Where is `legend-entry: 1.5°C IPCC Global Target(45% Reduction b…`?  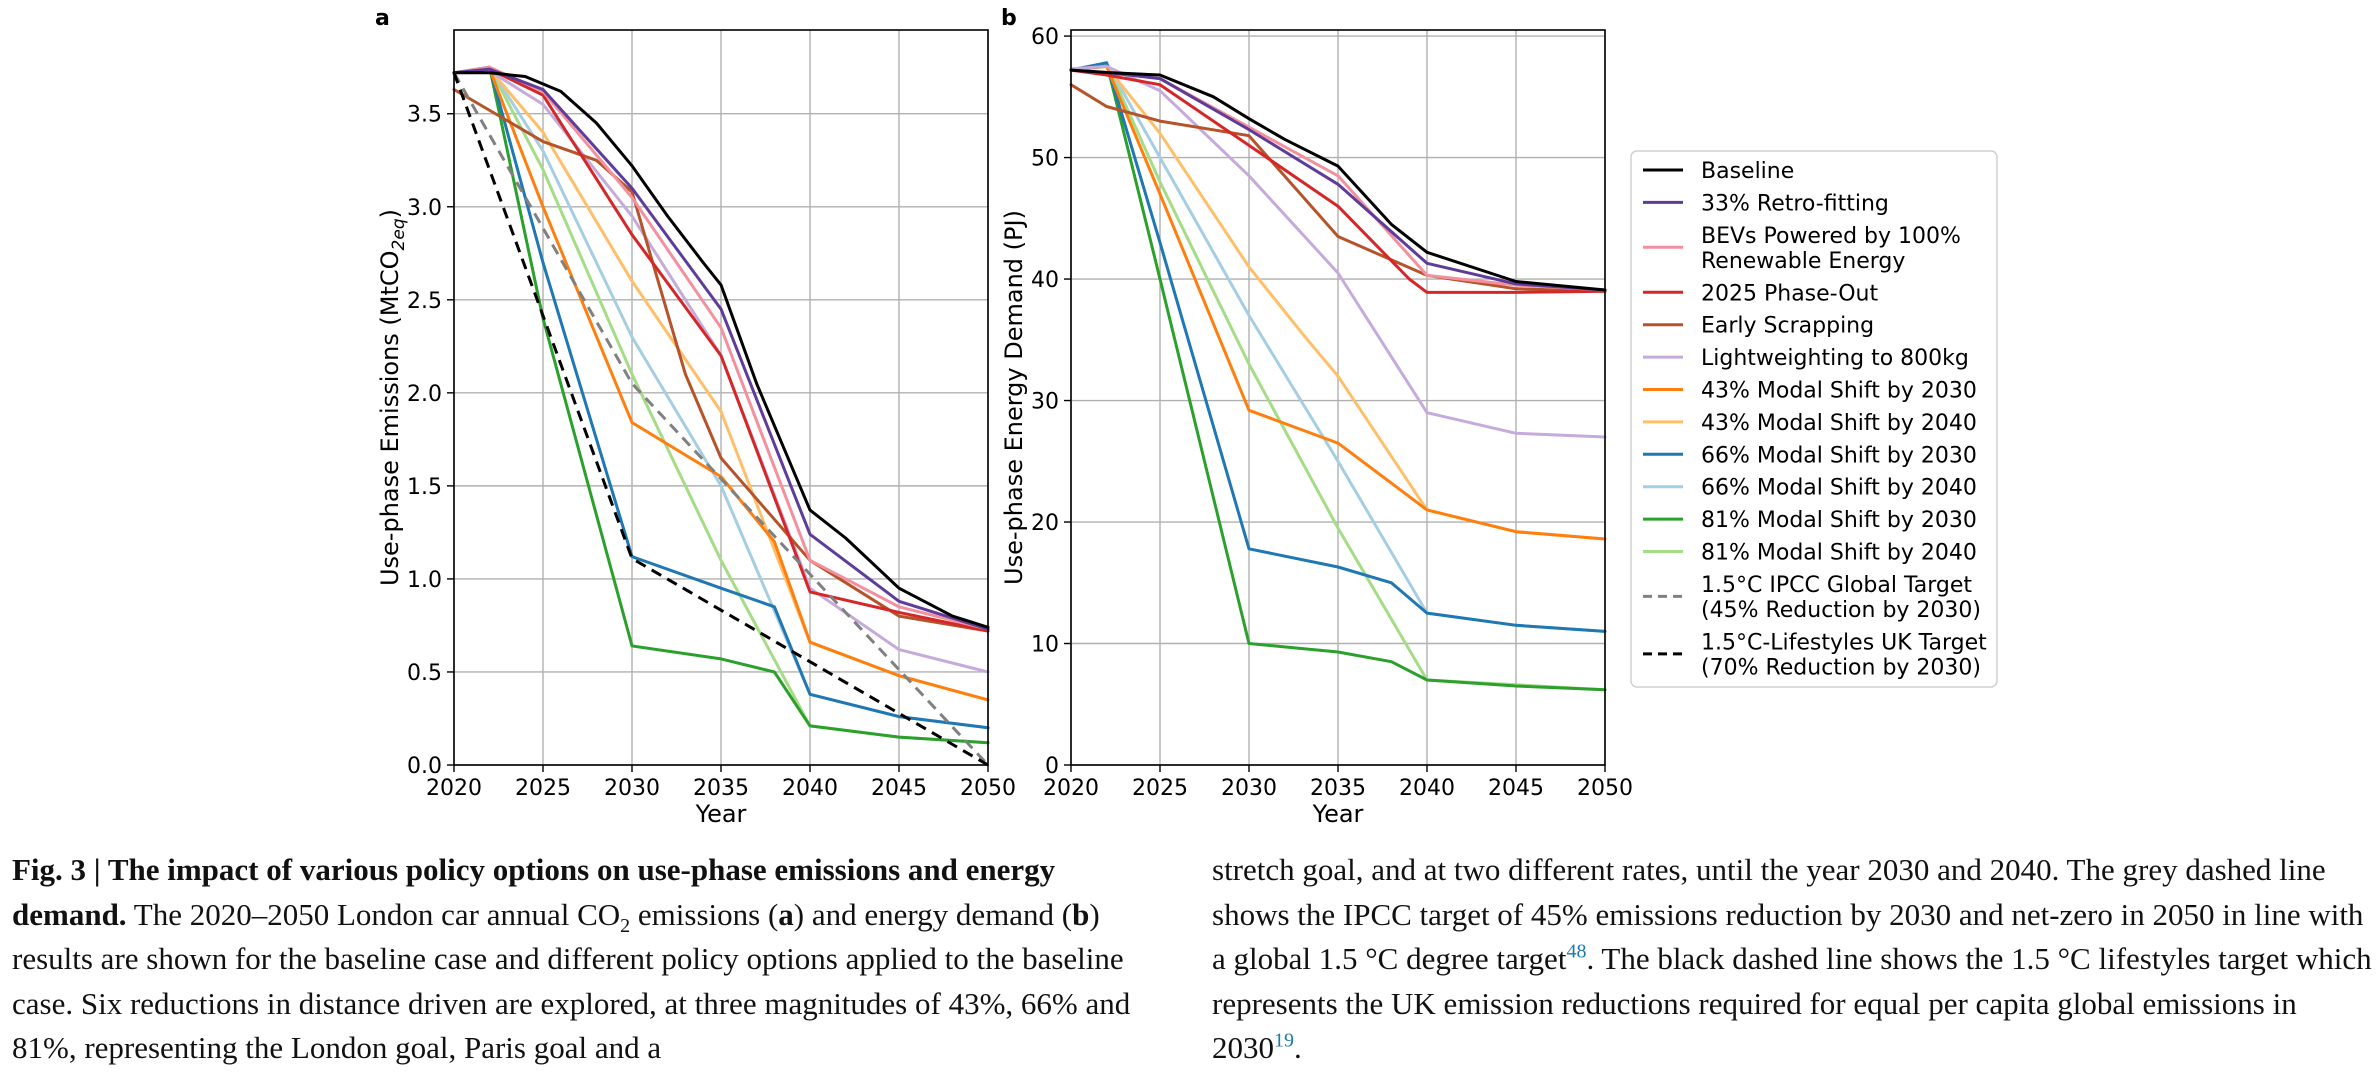
legend-entry: 1.5°C IPCC Global Target(45% Reduction b… is located at coordinates (1812, 598).